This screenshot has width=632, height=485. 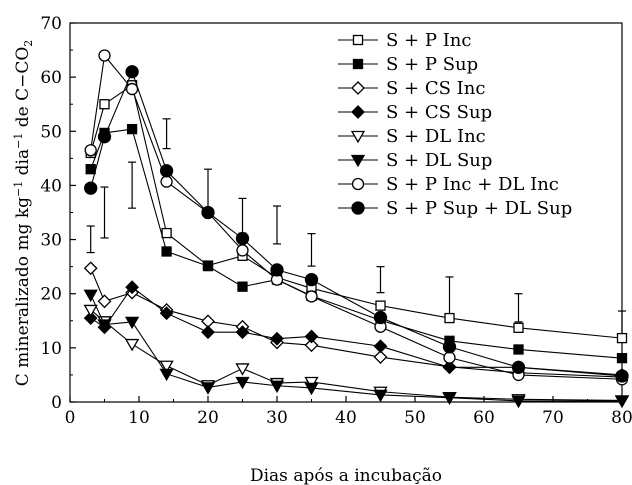 What do you see at coordinates (404, 40) in the screenshot?
I see `legend-item: S + P Inc` at bounding box center [404, 40].